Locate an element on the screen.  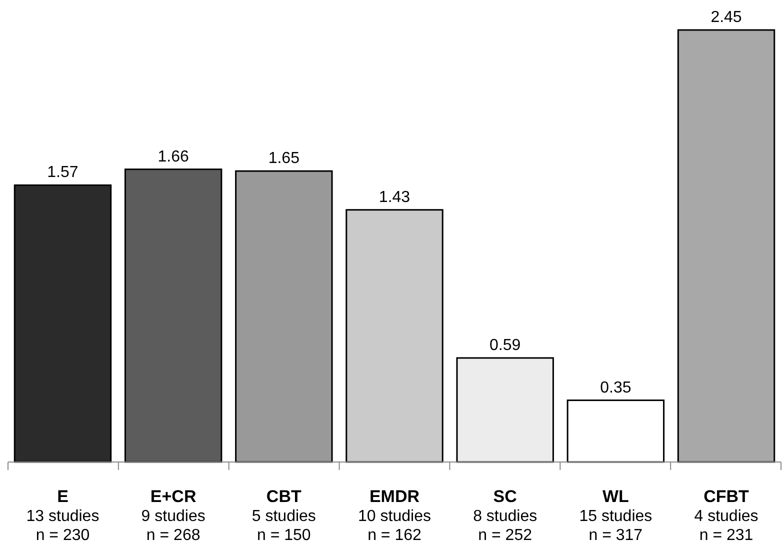
x-tick-label: CBT 5 studies n = 150 is located at coordinates (284, 515).